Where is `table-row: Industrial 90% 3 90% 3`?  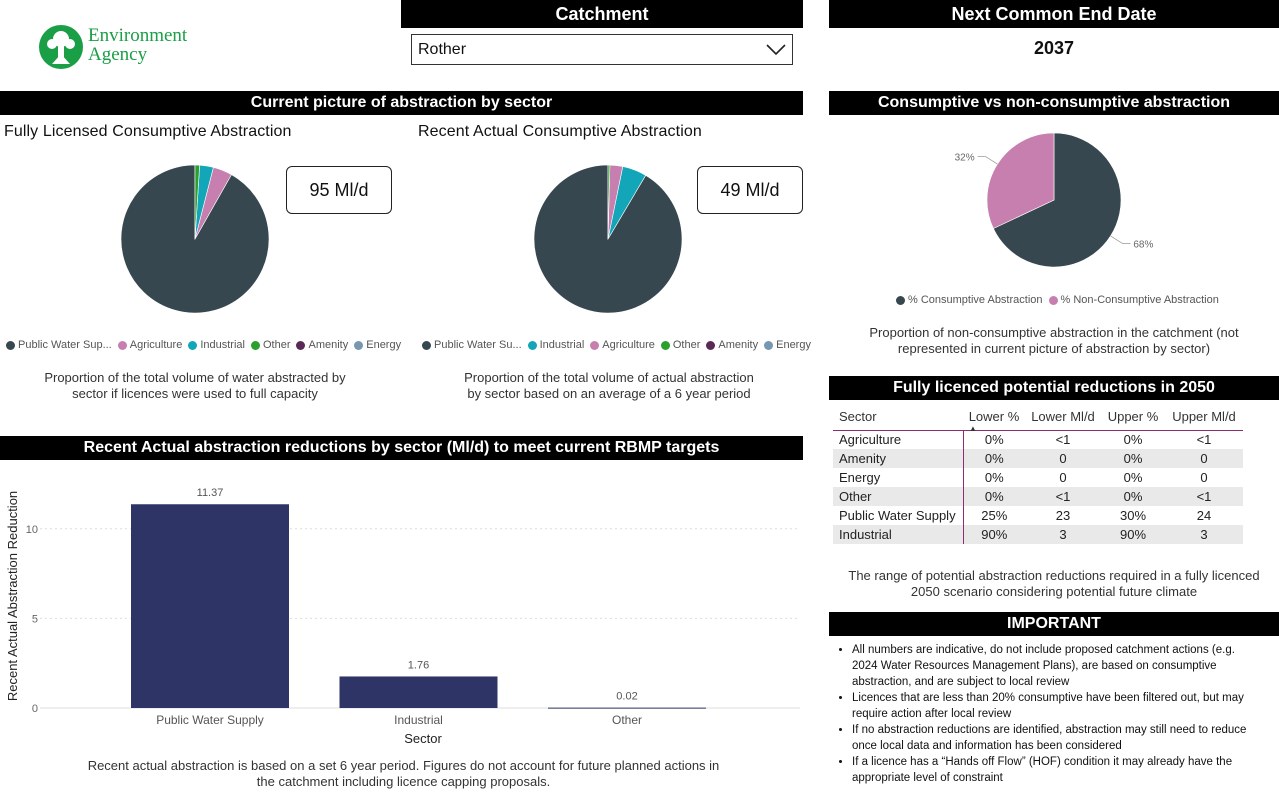
table-row: Industrial 90% 3 90% 3 is located at coordinates (1038, 534).